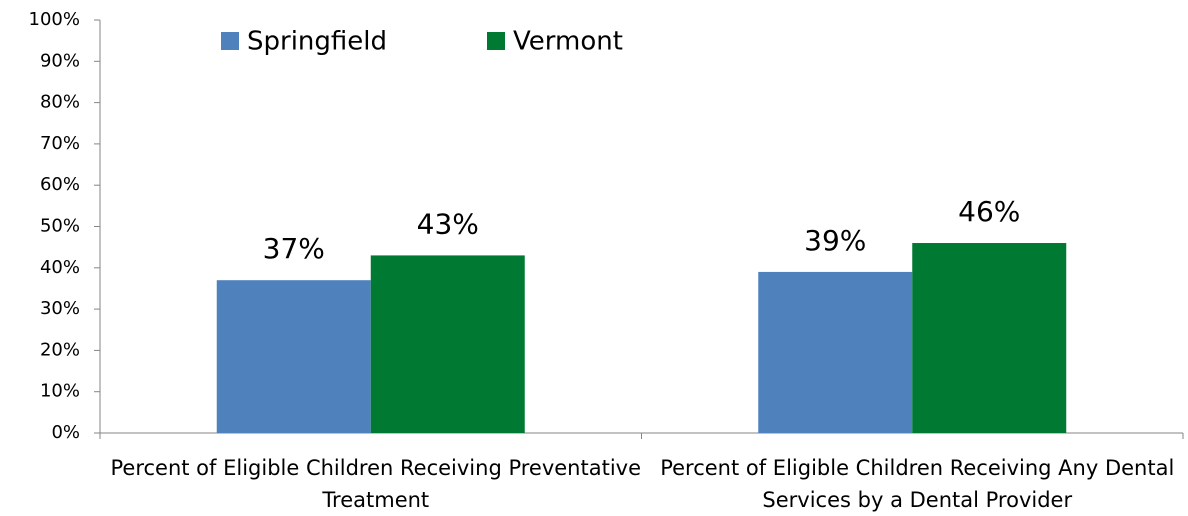 Image resolution: width=1188 pixels, height=516 pixels. What do you see at coordinates (989, 211) in the screenshot?
I see `data-label: 46%` at bounding box center [989, 211].